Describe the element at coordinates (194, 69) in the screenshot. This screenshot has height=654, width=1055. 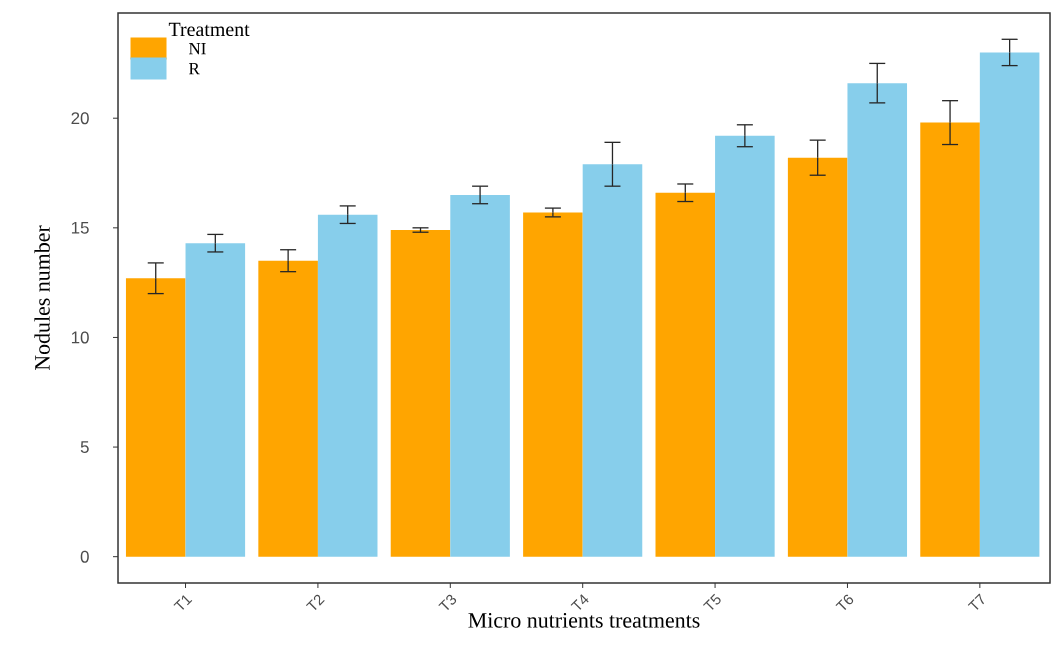
I see `legend-label: R` at that location.